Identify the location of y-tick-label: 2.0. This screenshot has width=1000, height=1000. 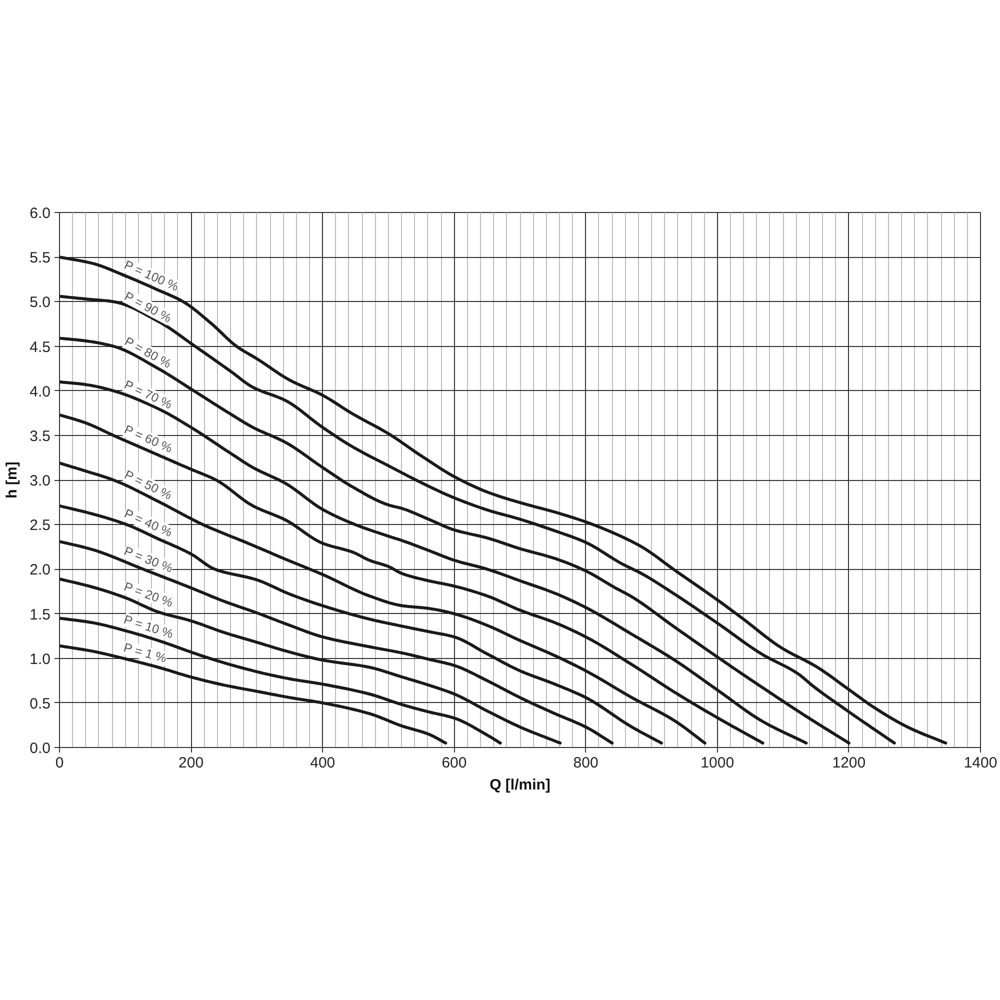
(40, 570).